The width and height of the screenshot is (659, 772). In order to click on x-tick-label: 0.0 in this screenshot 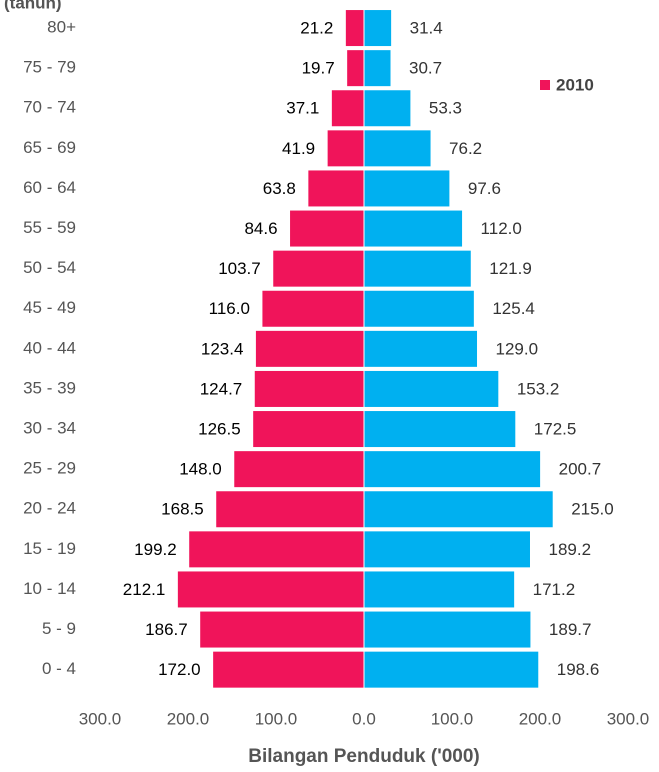, I will do `click(364, 718)`.